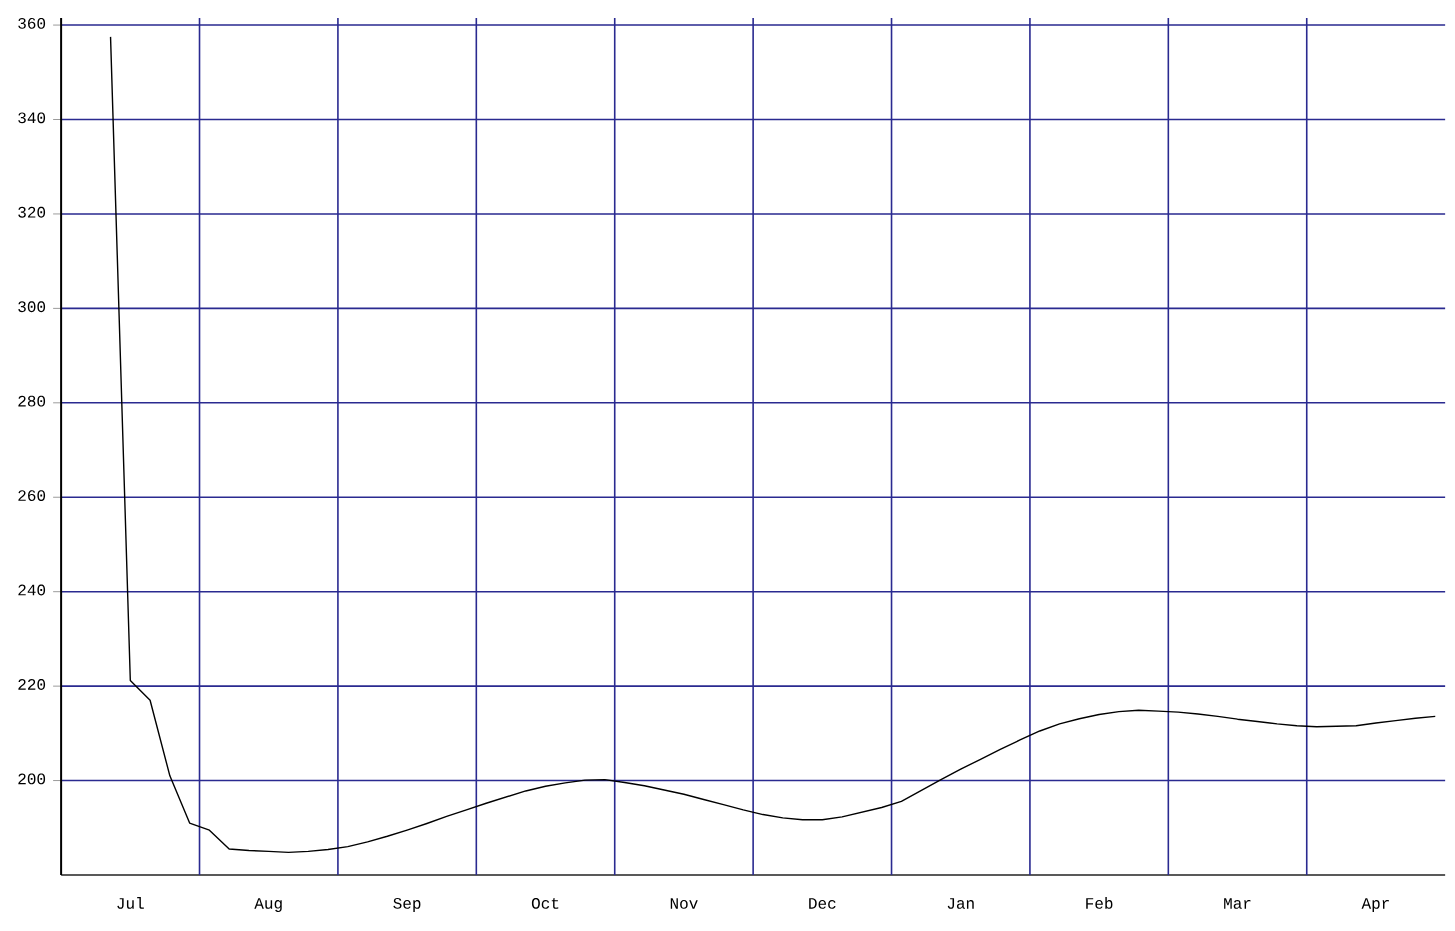 The width and height of the screenshot is (1455, 931). What do you see at coordinates (32, 212) in the screenshot?
I see `y-tick-label: 320` at bounding box center [32, 212].